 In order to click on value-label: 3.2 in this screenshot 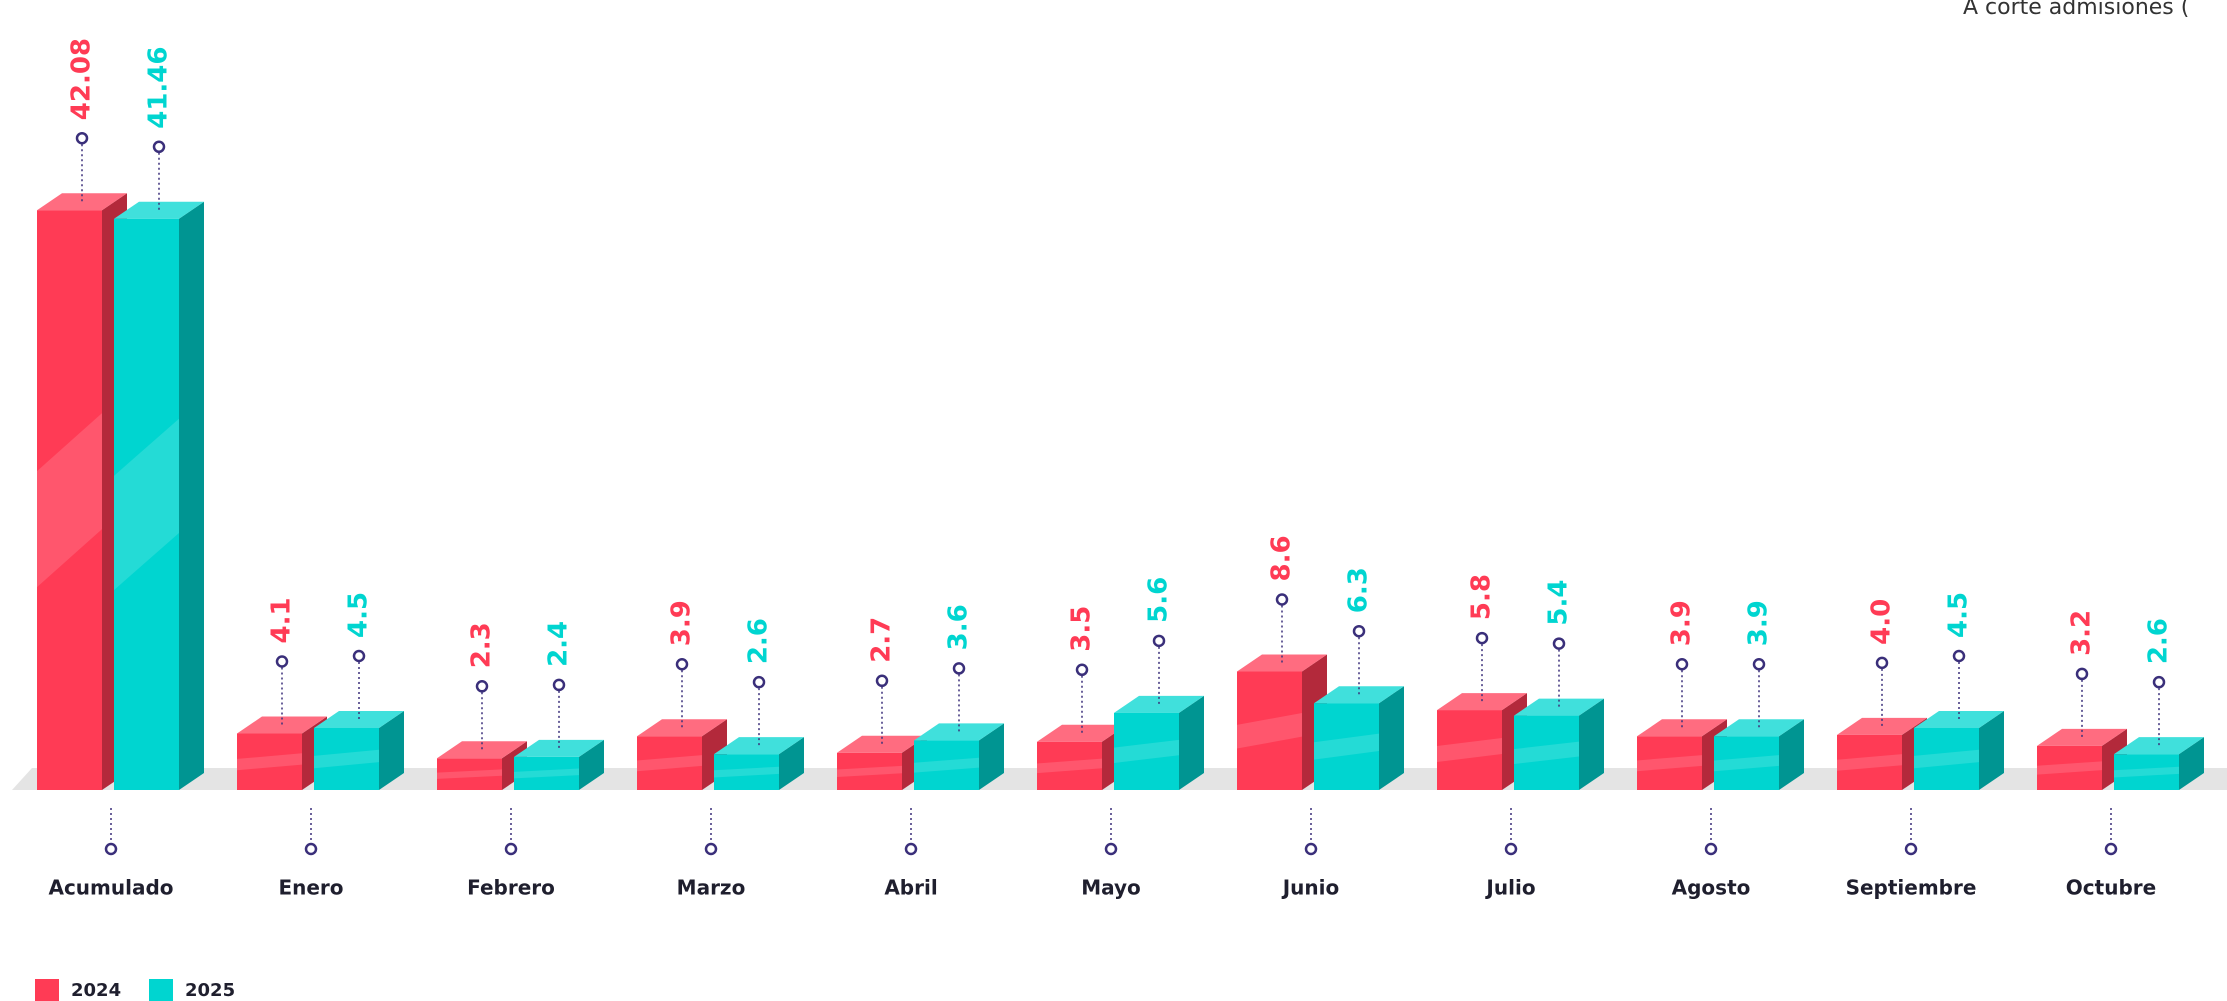, I will do `click(2082, 633)`.